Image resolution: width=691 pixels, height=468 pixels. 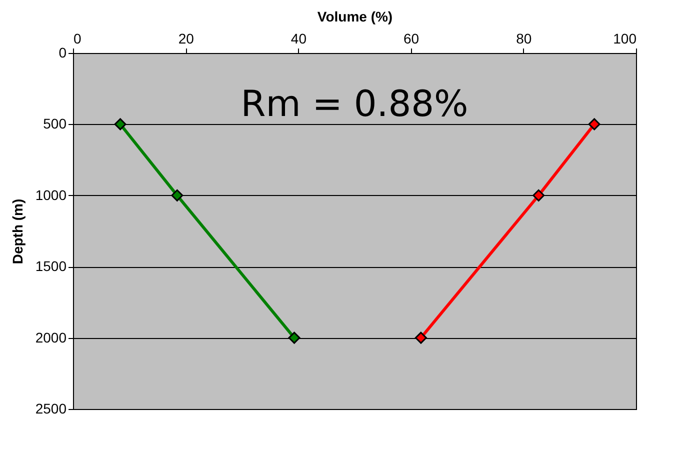 I want to click on y-tick-label: 1500, so click(x=51, y=266).